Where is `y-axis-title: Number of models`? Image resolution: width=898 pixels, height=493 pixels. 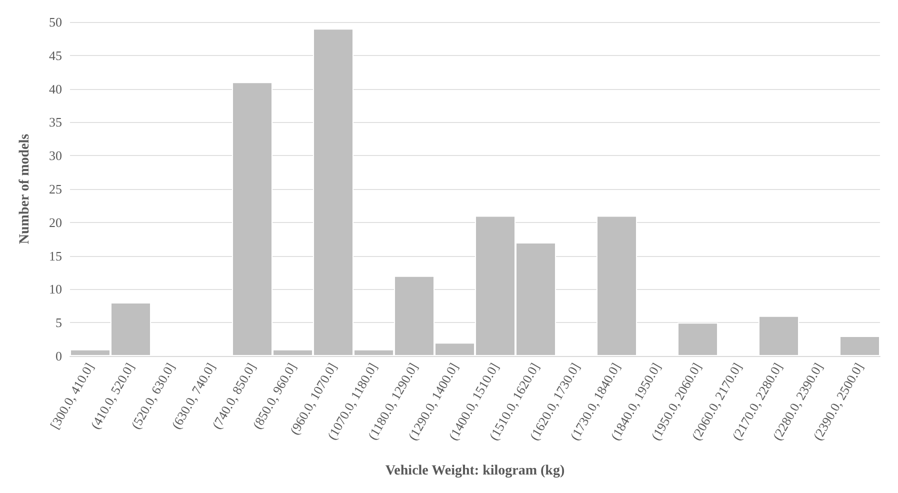 y-axis-title: Number of models is located at coordinates (25, 188).